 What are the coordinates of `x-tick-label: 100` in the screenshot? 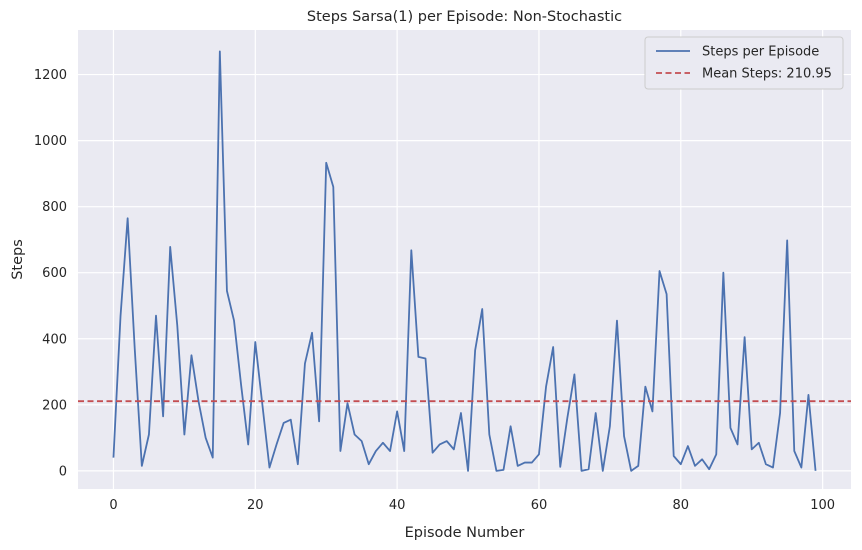 It's located at (822, 505).